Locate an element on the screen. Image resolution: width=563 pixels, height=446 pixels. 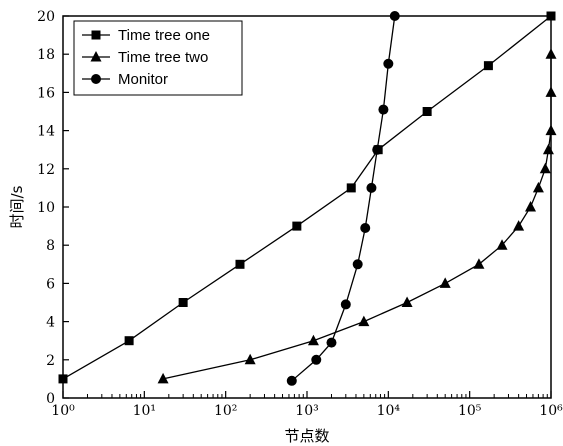
x-tick-label: 10⁴ is located at coordinates (389, 411).